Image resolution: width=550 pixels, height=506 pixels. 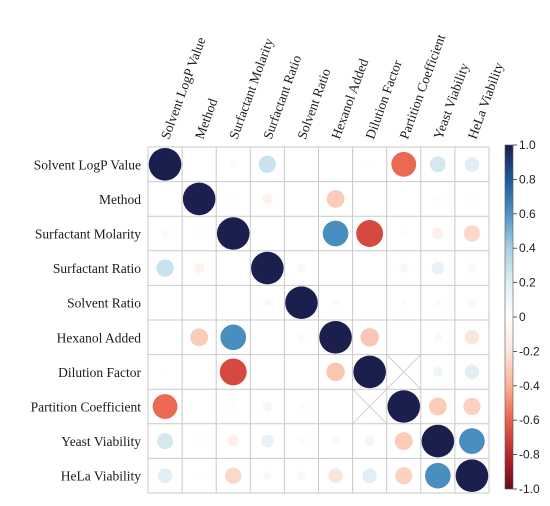 I want to click on row-label: Method, so click(x=120, y=199).